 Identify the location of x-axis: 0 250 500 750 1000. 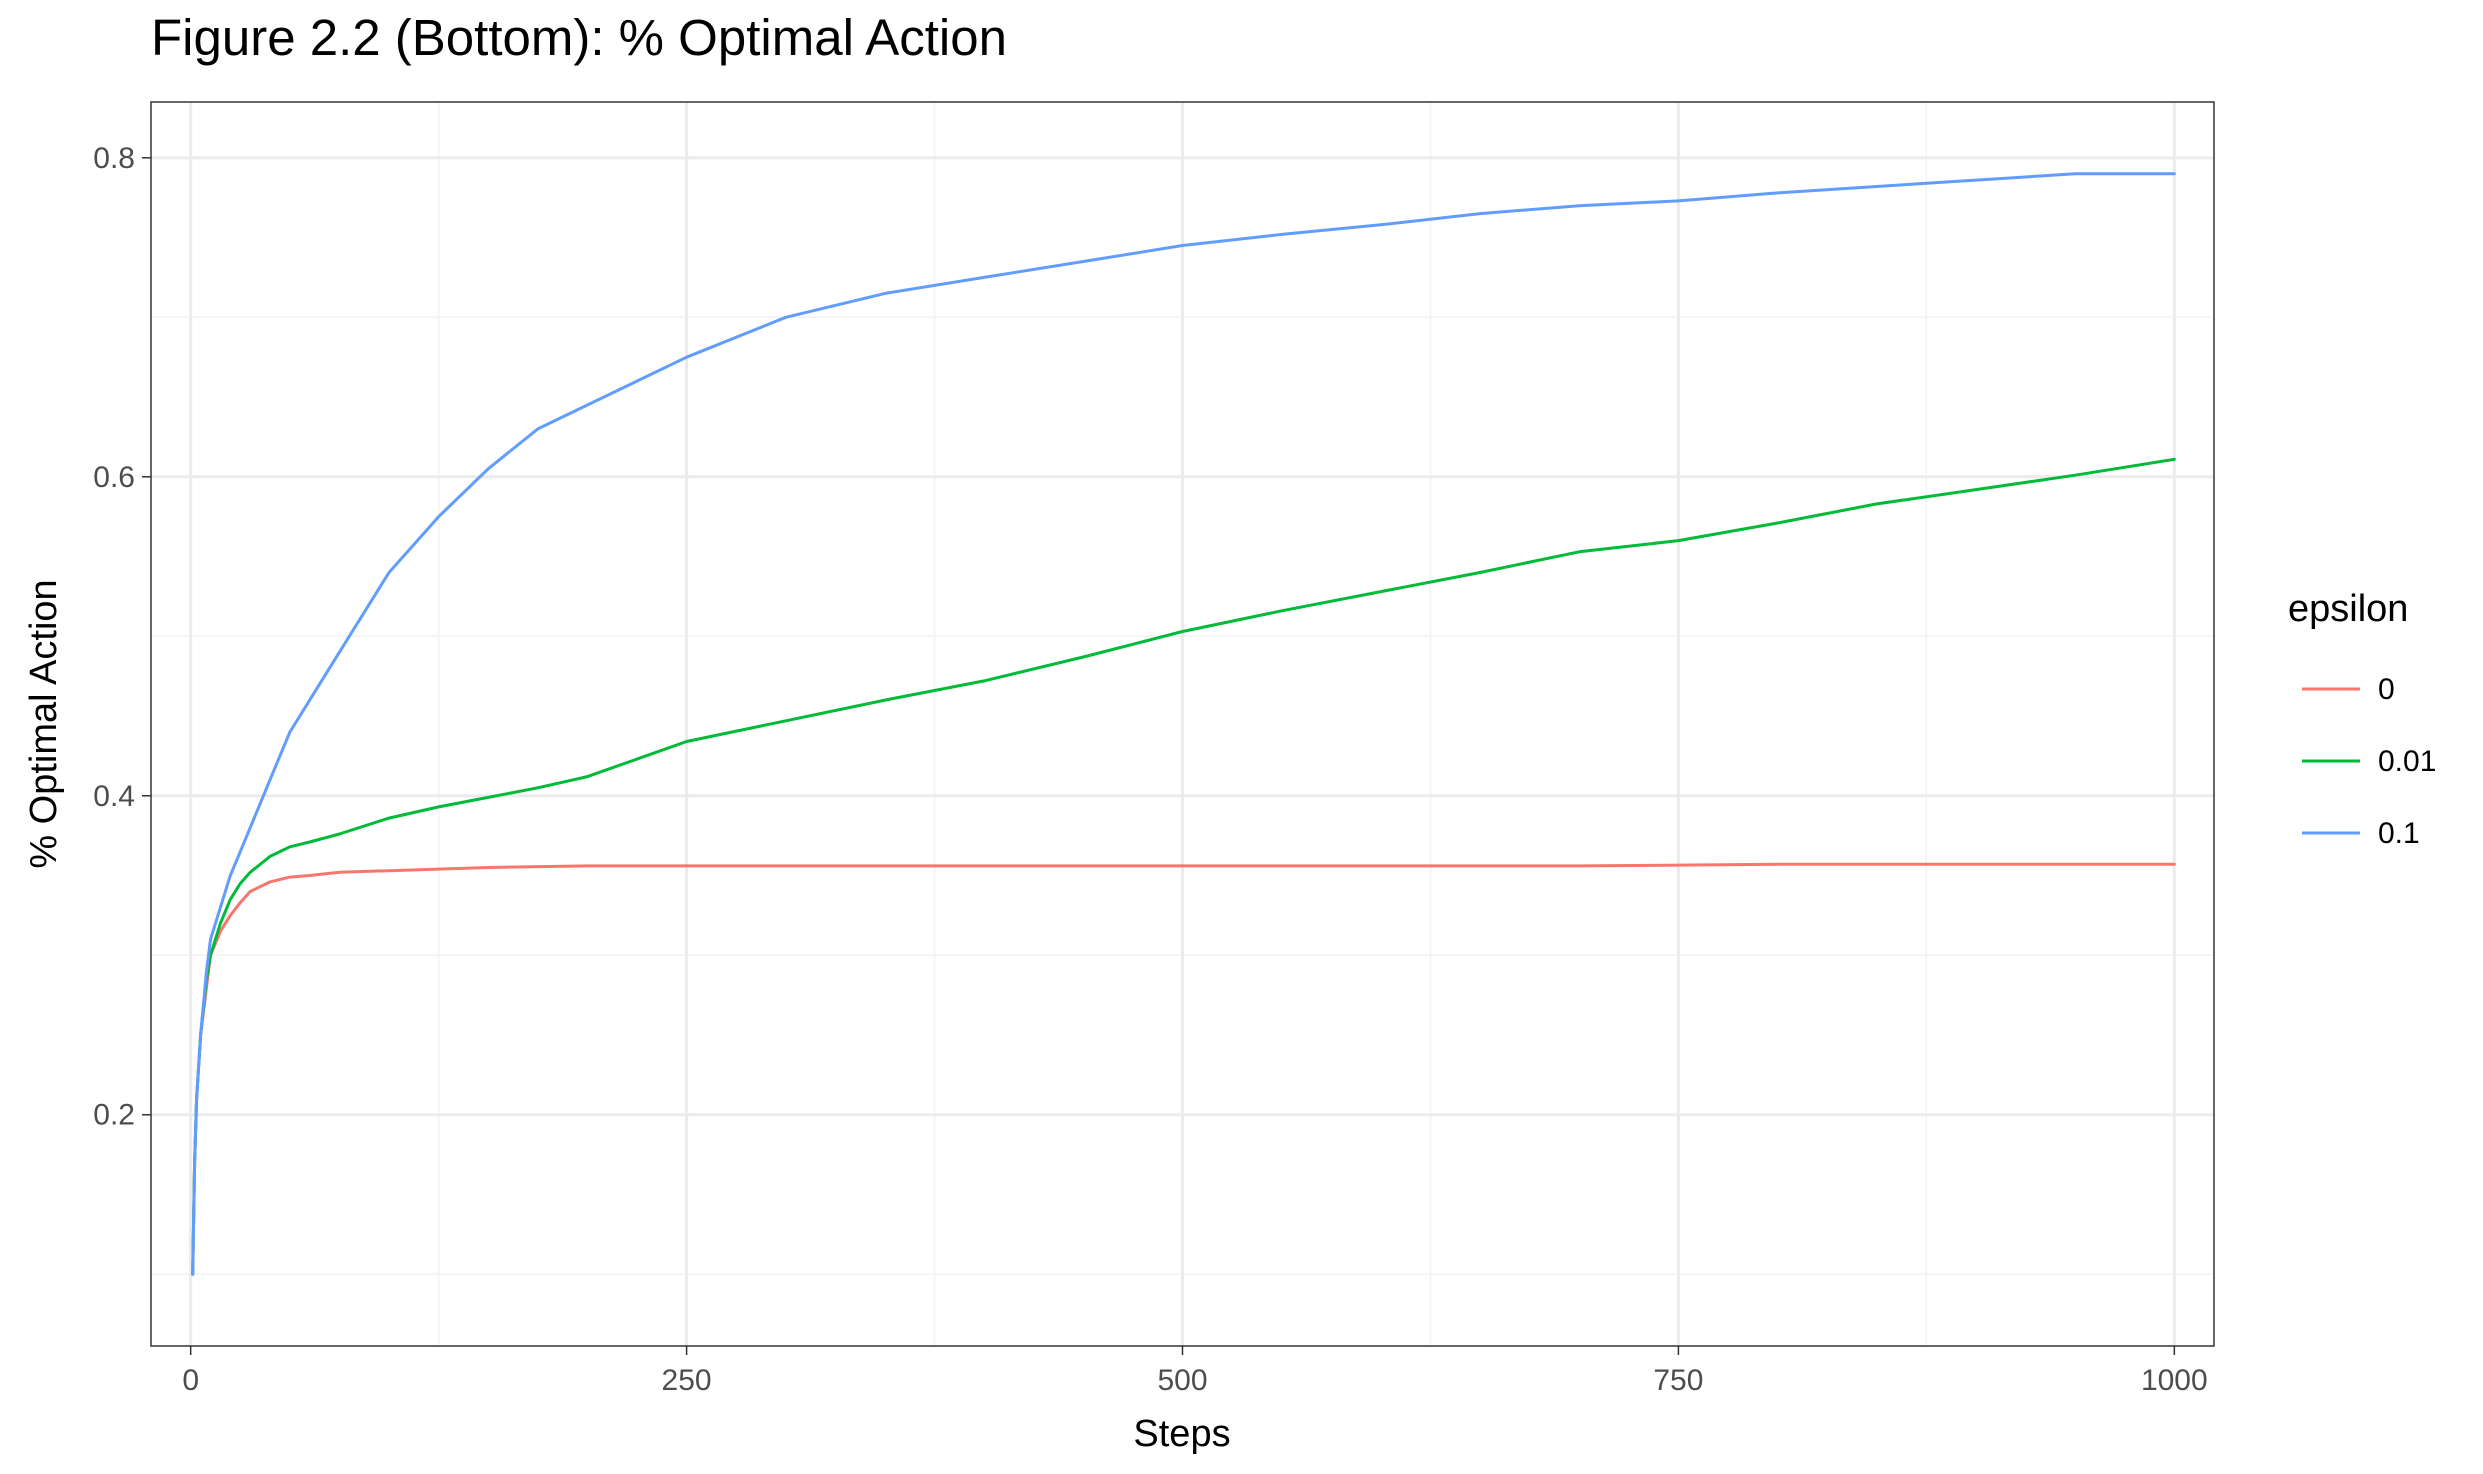
(1195, 1371).